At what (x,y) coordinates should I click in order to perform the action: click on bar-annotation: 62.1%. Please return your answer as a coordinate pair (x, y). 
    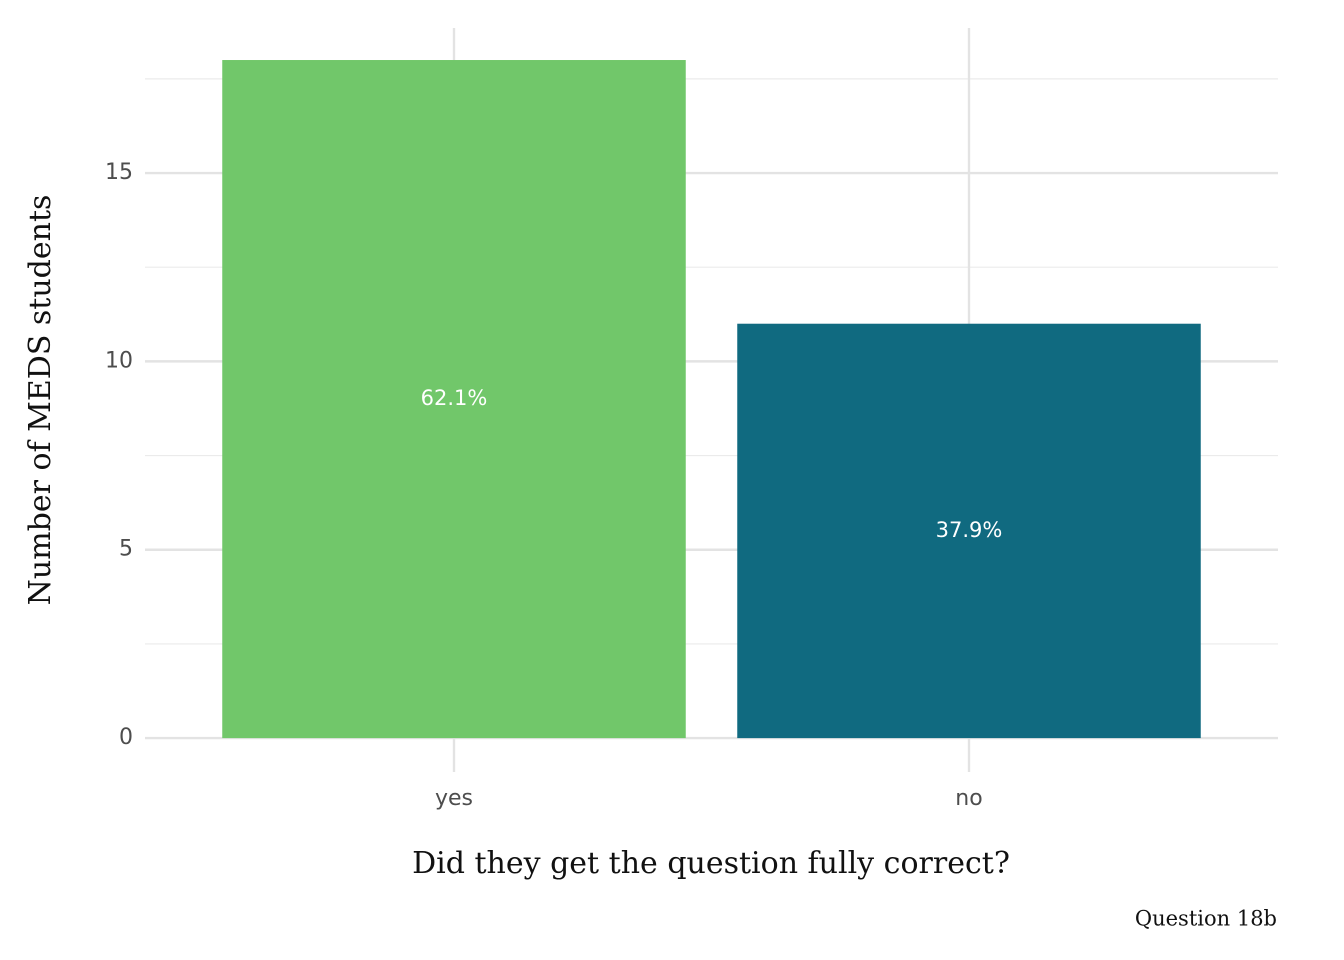
    Looking at the image, I should click on (454, 398).